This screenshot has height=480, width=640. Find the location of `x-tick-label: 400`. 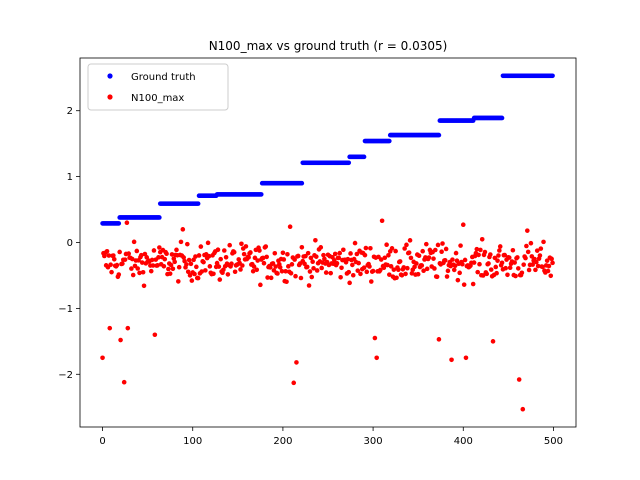

x-tick-label: 400 is located at coordinates (463, 441).